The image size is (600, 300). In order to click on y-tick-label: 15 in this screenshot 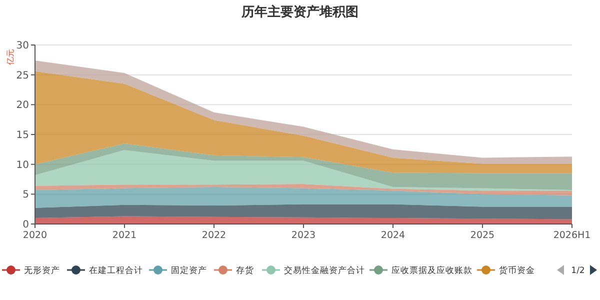, I will do `click(22, 135)`.